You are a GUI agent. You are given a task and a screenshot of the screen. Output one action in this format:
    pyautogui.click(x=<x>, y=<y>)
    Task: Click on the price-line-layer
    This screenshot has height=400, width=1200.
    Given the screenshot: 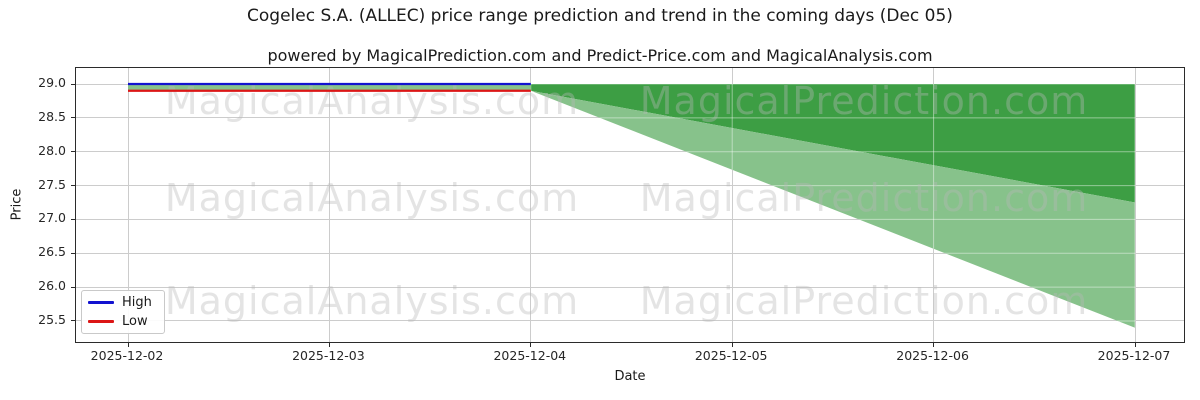 What is the action you would take?
    pyautogui.click(x=329, y=87)
    